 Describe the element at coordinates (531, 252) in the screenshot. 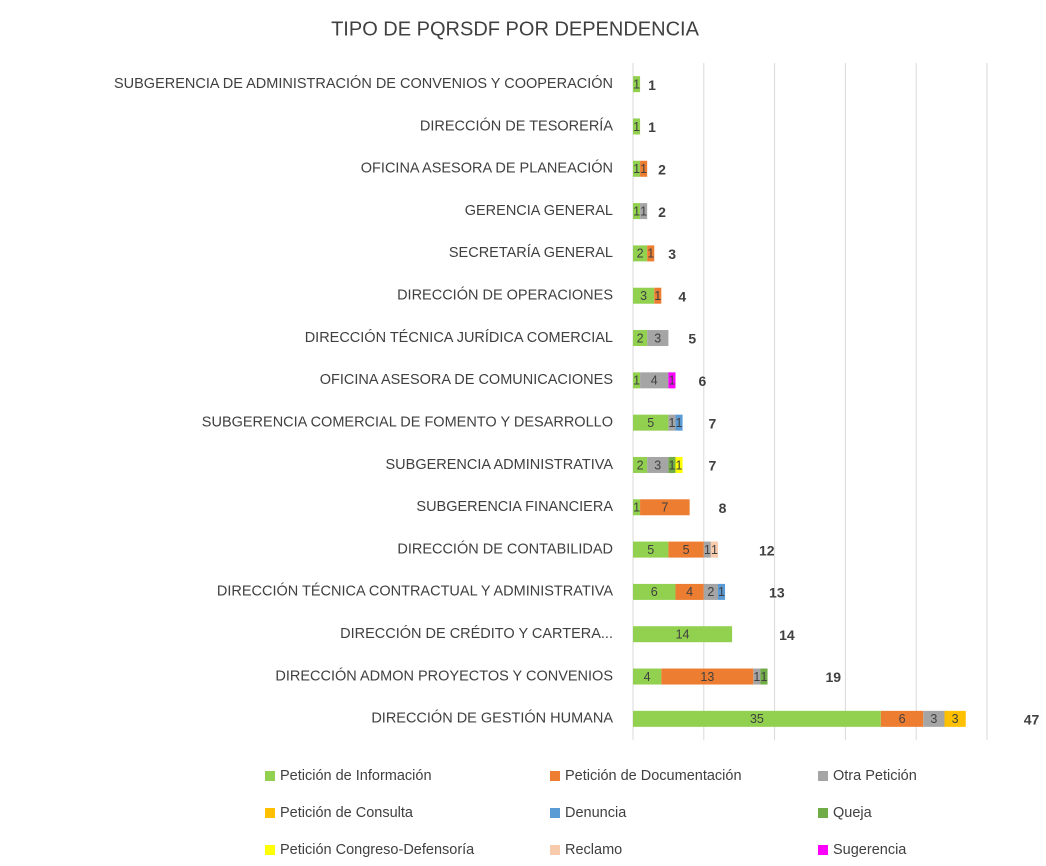

I see `y-tick-label: SECRETARÍA GENERAL` at that location.